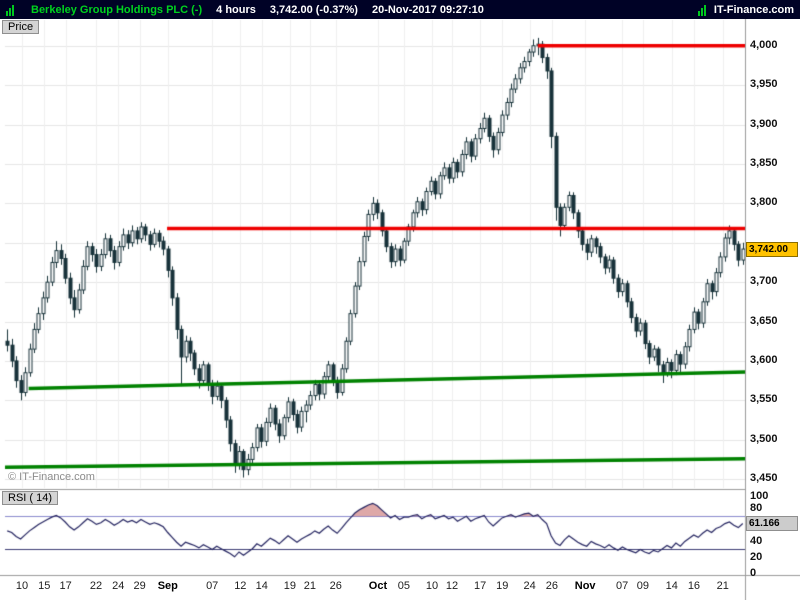 Image resolution: width=800 pixels, height=600 pixels. Describe the element at coordinates (764, 399) in the screenshot. I see `price-tick-label: 3,550` at that location.